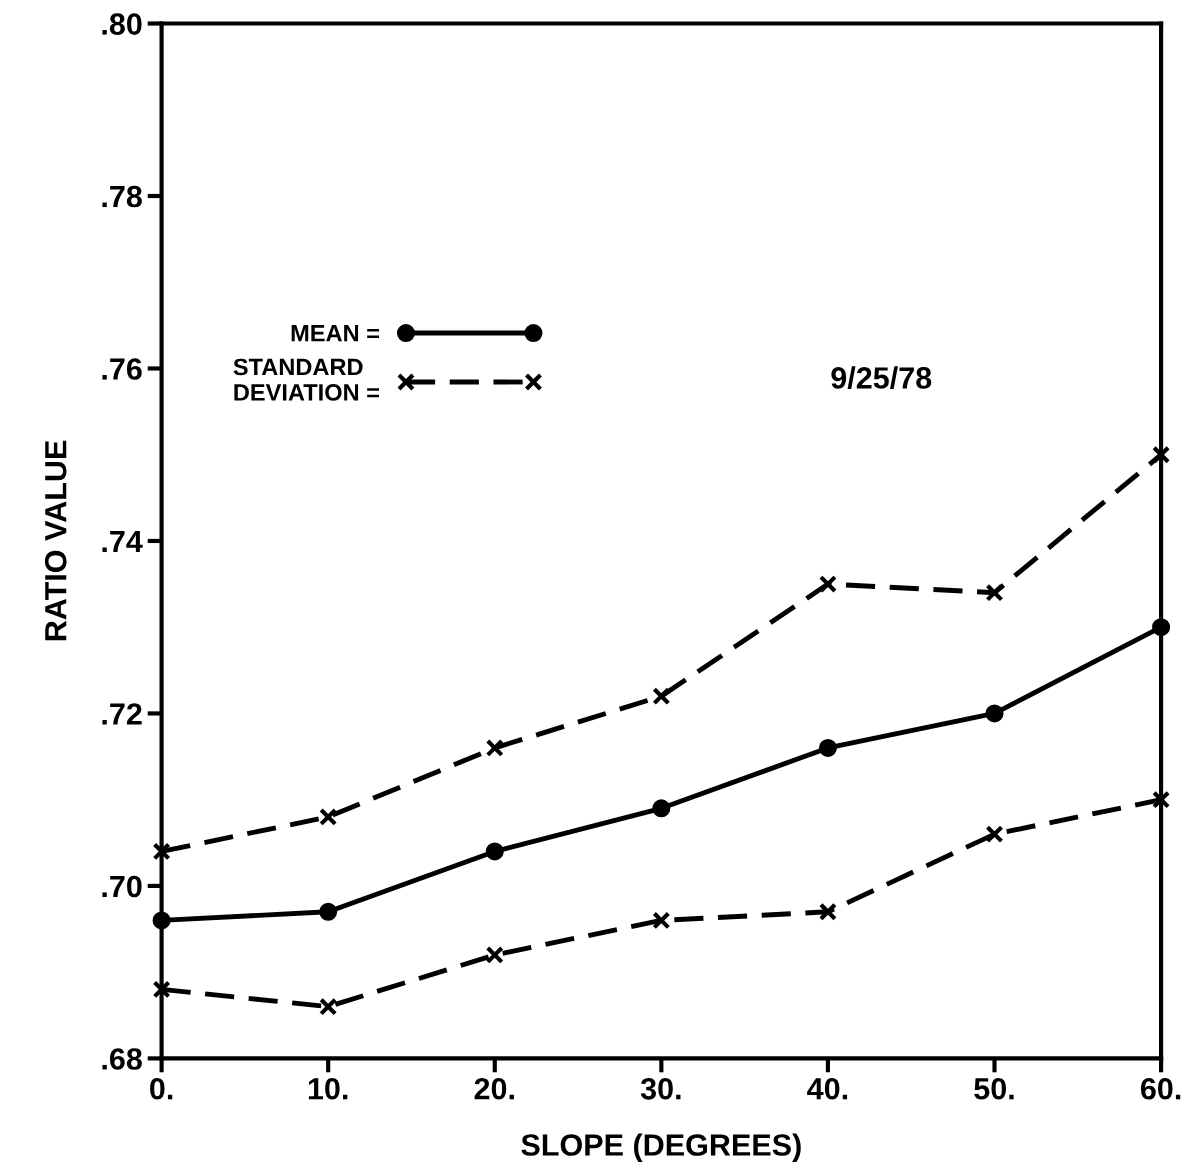  I want to click on y-tick-label: .74, so click(122, 542).